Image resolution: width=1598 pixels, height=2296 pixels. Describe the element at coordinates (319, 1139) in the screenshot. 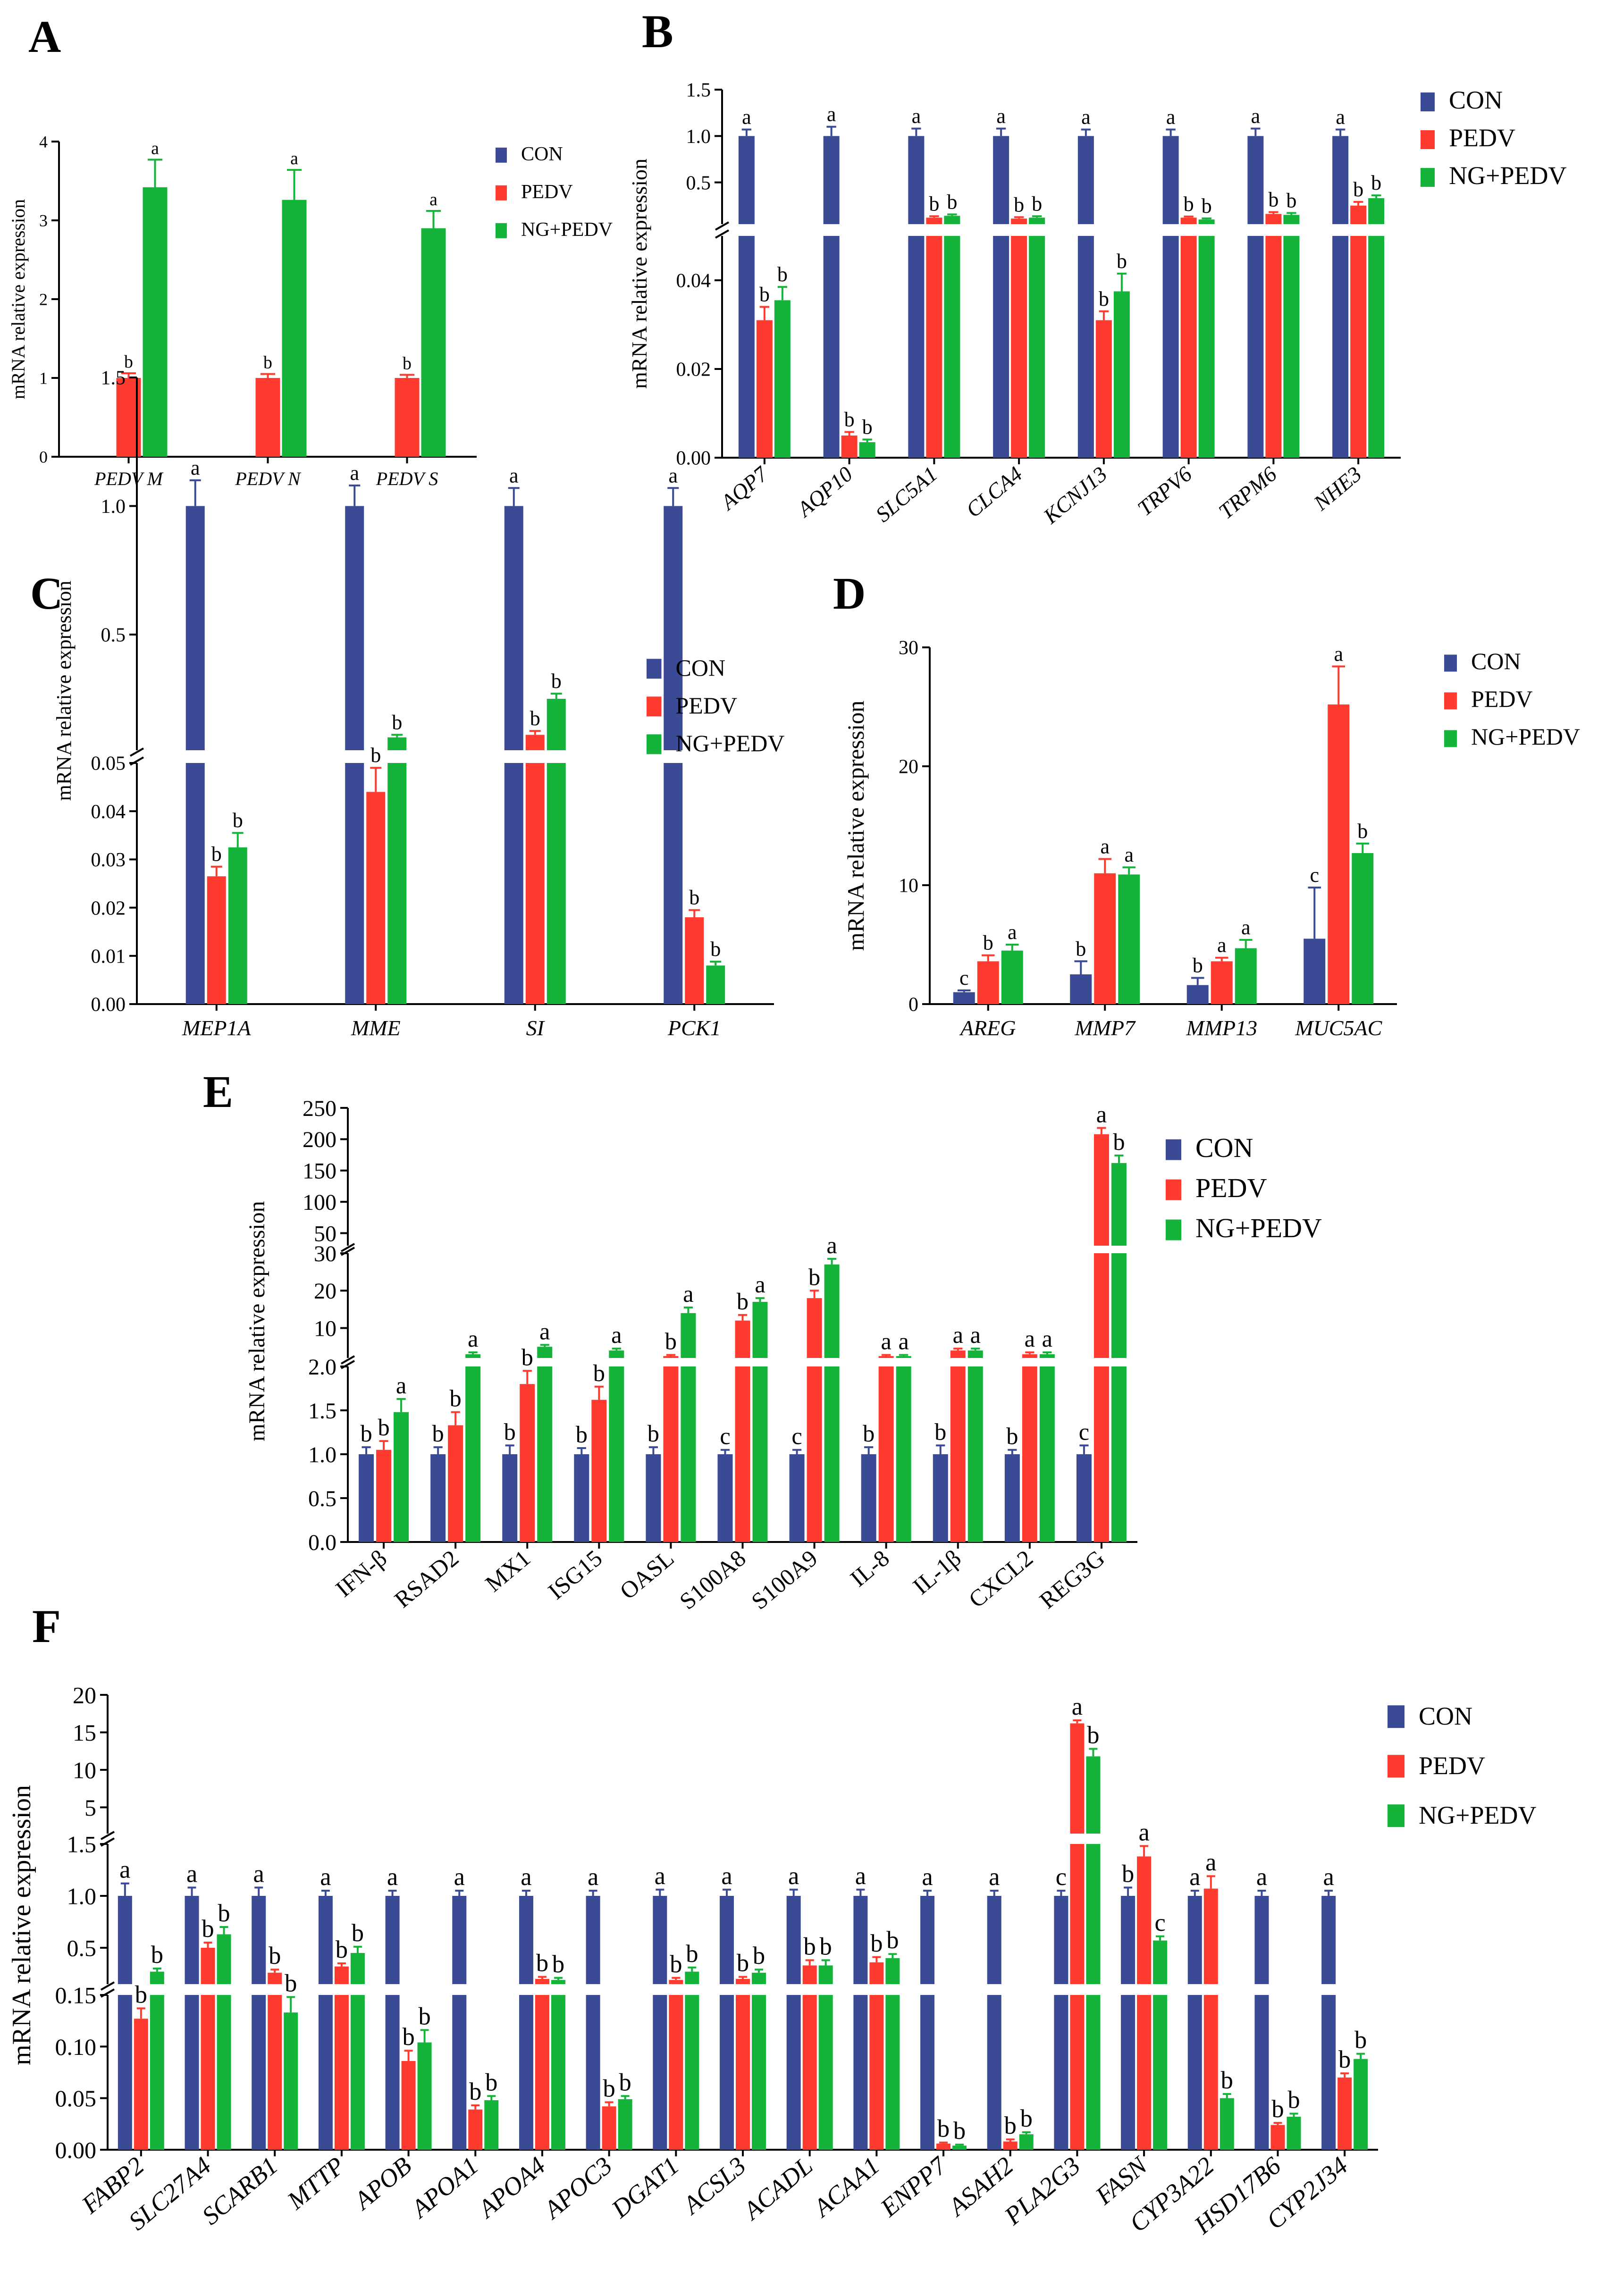

I see `y-tick-label: 200` at that location.